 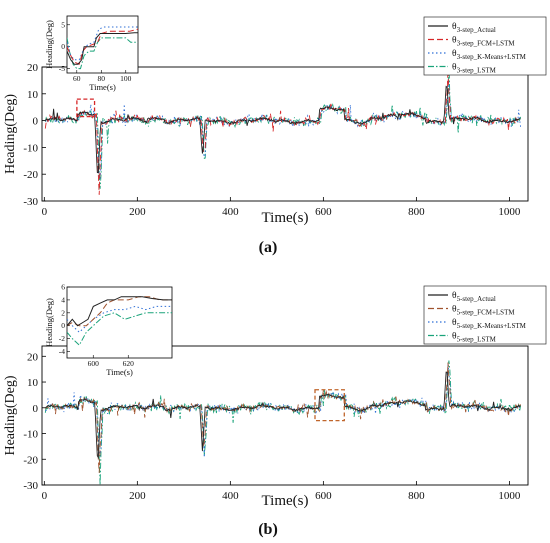 I want to click on series-line-5-step-actual, so click(x=282, y=415).